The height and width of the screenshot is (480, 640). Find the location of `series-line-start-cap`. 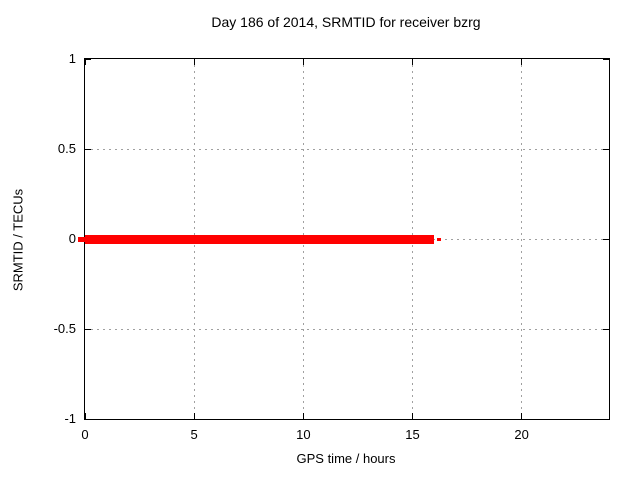

series-line-start-cap is located at coordinates (81, 239).